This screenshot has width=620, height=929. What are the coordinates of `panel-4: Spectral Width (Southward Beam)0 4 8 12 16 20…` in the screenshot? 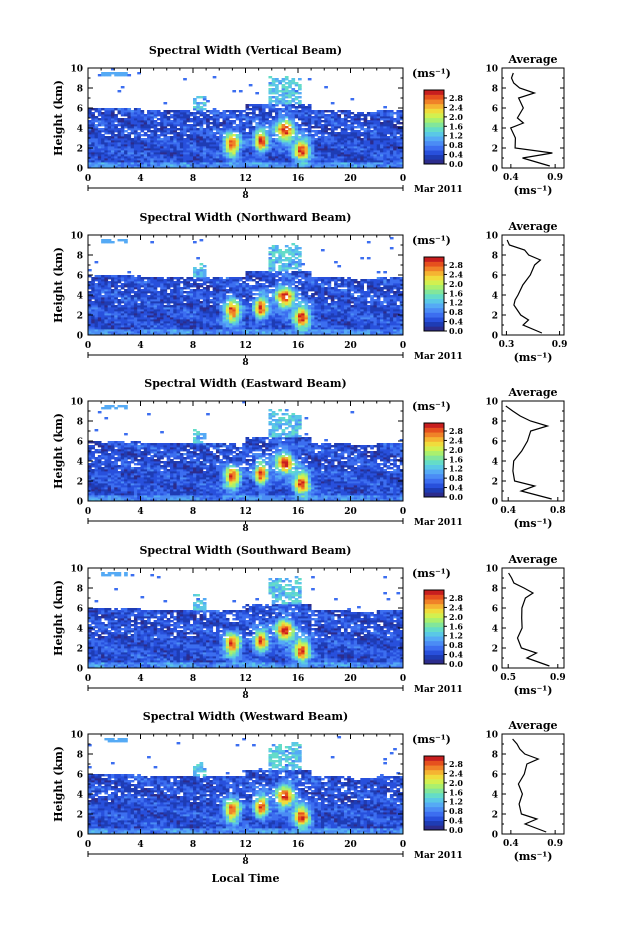 It's located at (309, 622).